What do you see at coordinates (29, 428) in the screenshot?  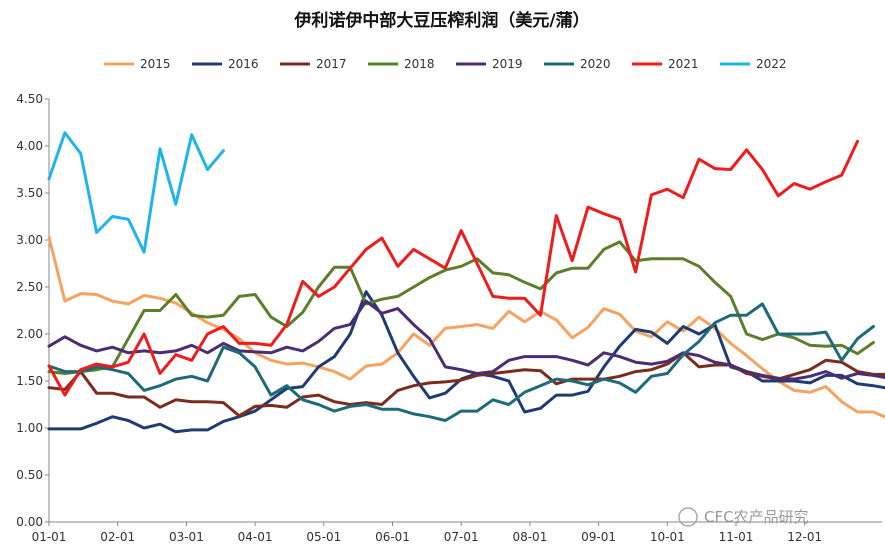 I see `y-tick-label: 1.00` at bounding box center [29, 428].